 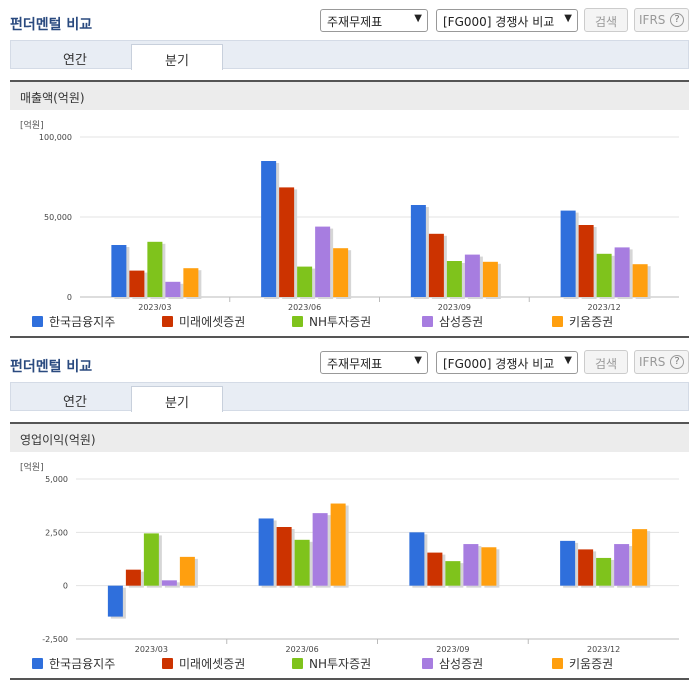 What do you see at coordinates (56, 479) in the screenshot?
I see `y-tick-label: 5,000` at bounding box center [56, 479].